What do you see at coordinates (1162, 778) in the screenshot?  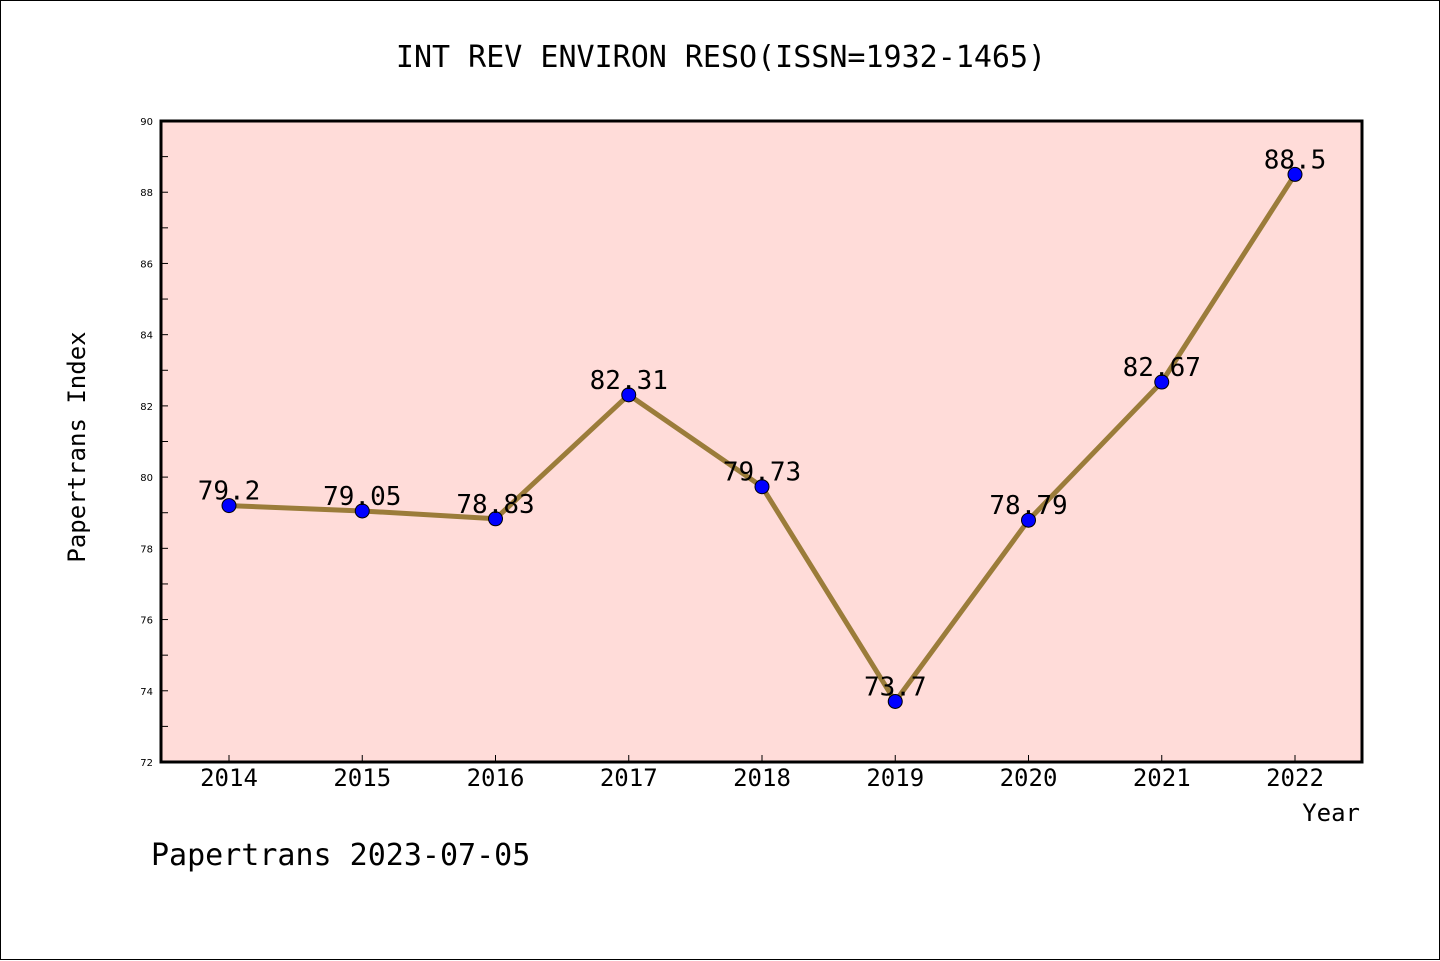 I see `x-tick-label: 2021` at bounding box center [1162, 778].